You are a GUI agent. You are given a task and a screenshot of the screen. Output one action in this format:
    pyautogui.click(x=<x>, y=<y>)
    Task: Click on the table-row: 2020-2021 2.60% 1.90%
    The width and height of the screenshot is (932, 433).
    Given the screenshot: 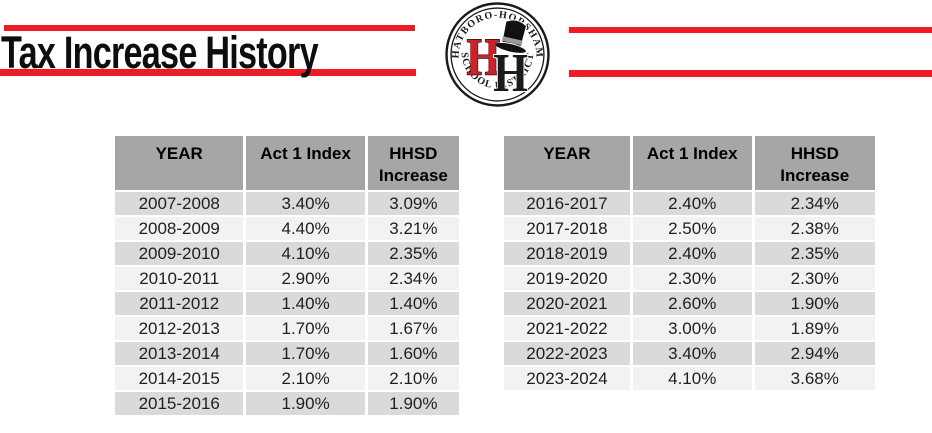 What is the action you would take?
    pyautogui.click(x=689, y=303)
    